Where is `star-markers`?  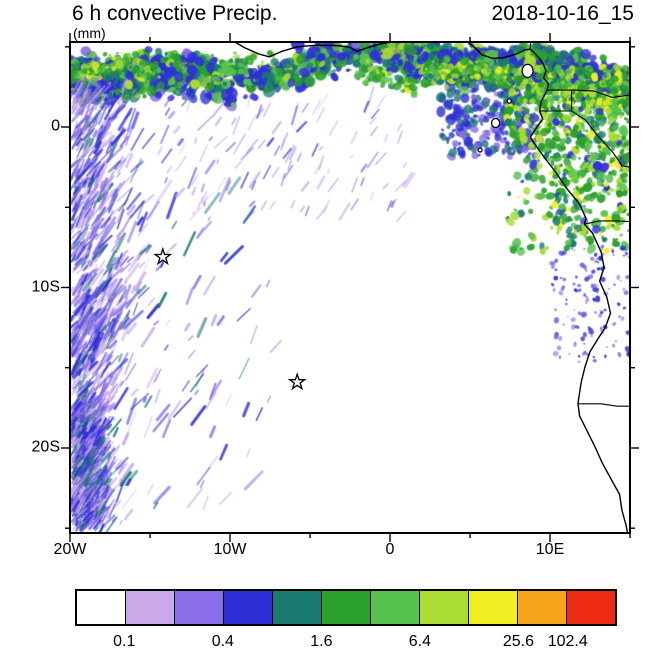 star-markers is located at coordinates (230, 318).